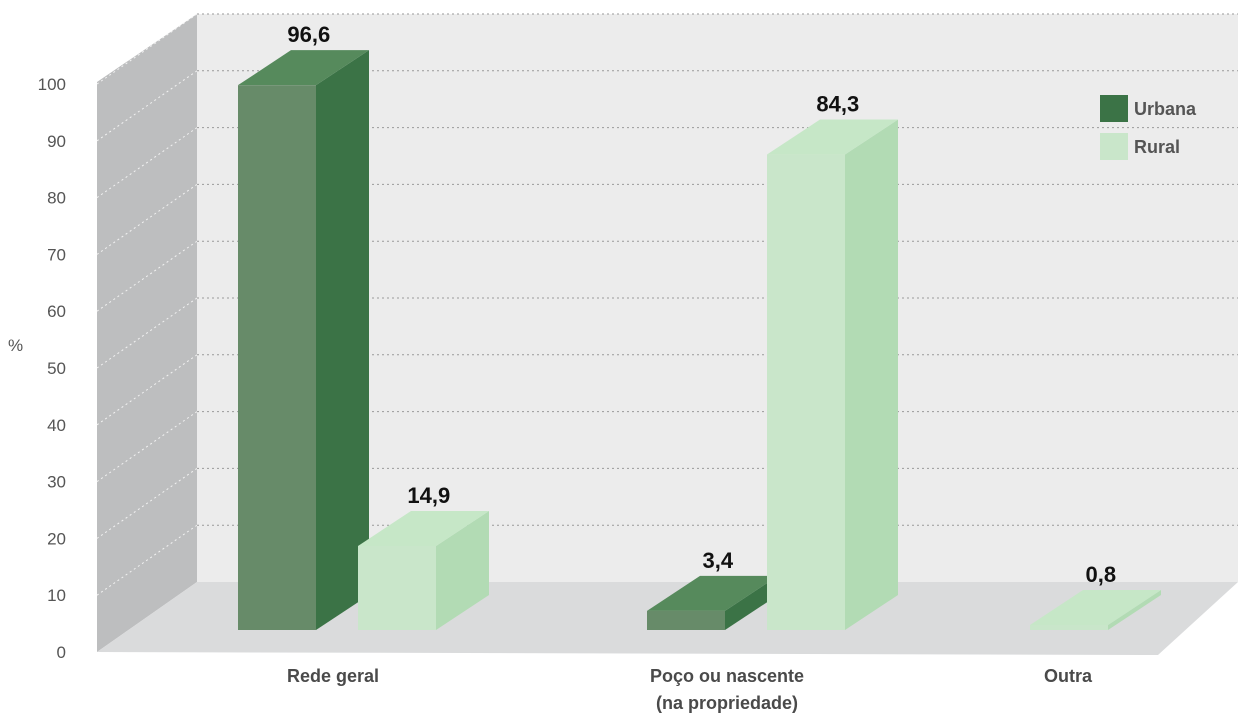  Describe the element at coordinates (56, 595) in the screenshot. I see `y-tick-label: 10` at that location.